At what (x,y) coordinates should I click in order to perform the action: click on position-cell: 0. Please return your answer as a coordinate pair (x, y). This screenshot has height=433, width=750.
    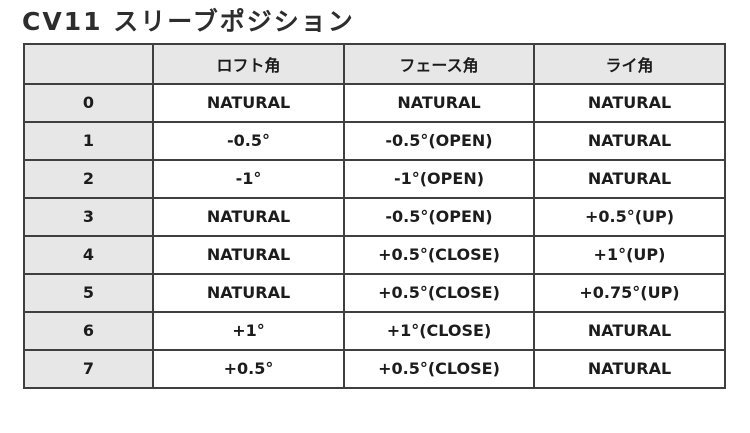
    Looking at the image, I should click on (88, 102).